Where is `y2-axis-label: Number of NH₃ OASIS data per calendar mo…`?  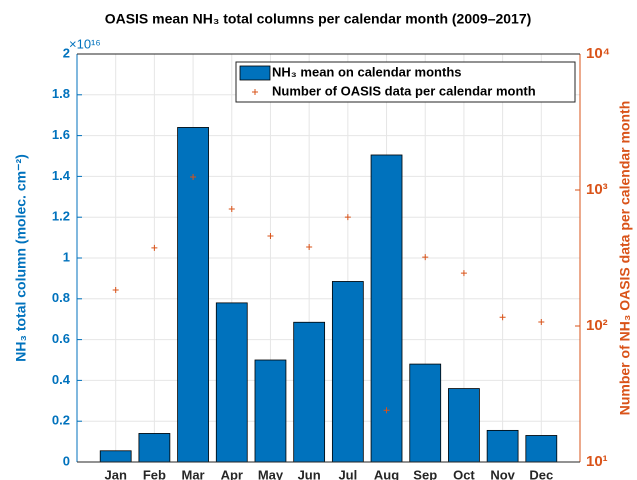 y2-axis-label: Number of NH₃ OASIS data per calendar mo… is located at coordinates (625, 258).